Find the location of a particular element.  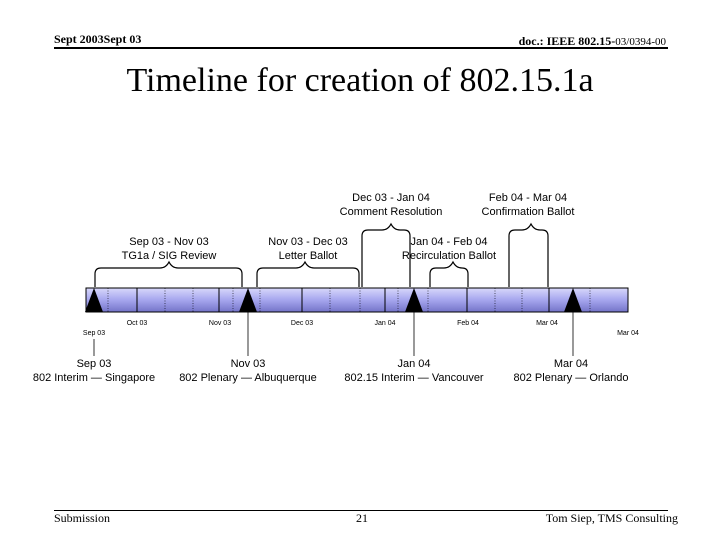

meeting-date-sep03: Sep 03 is located at coordinates (94, 364).